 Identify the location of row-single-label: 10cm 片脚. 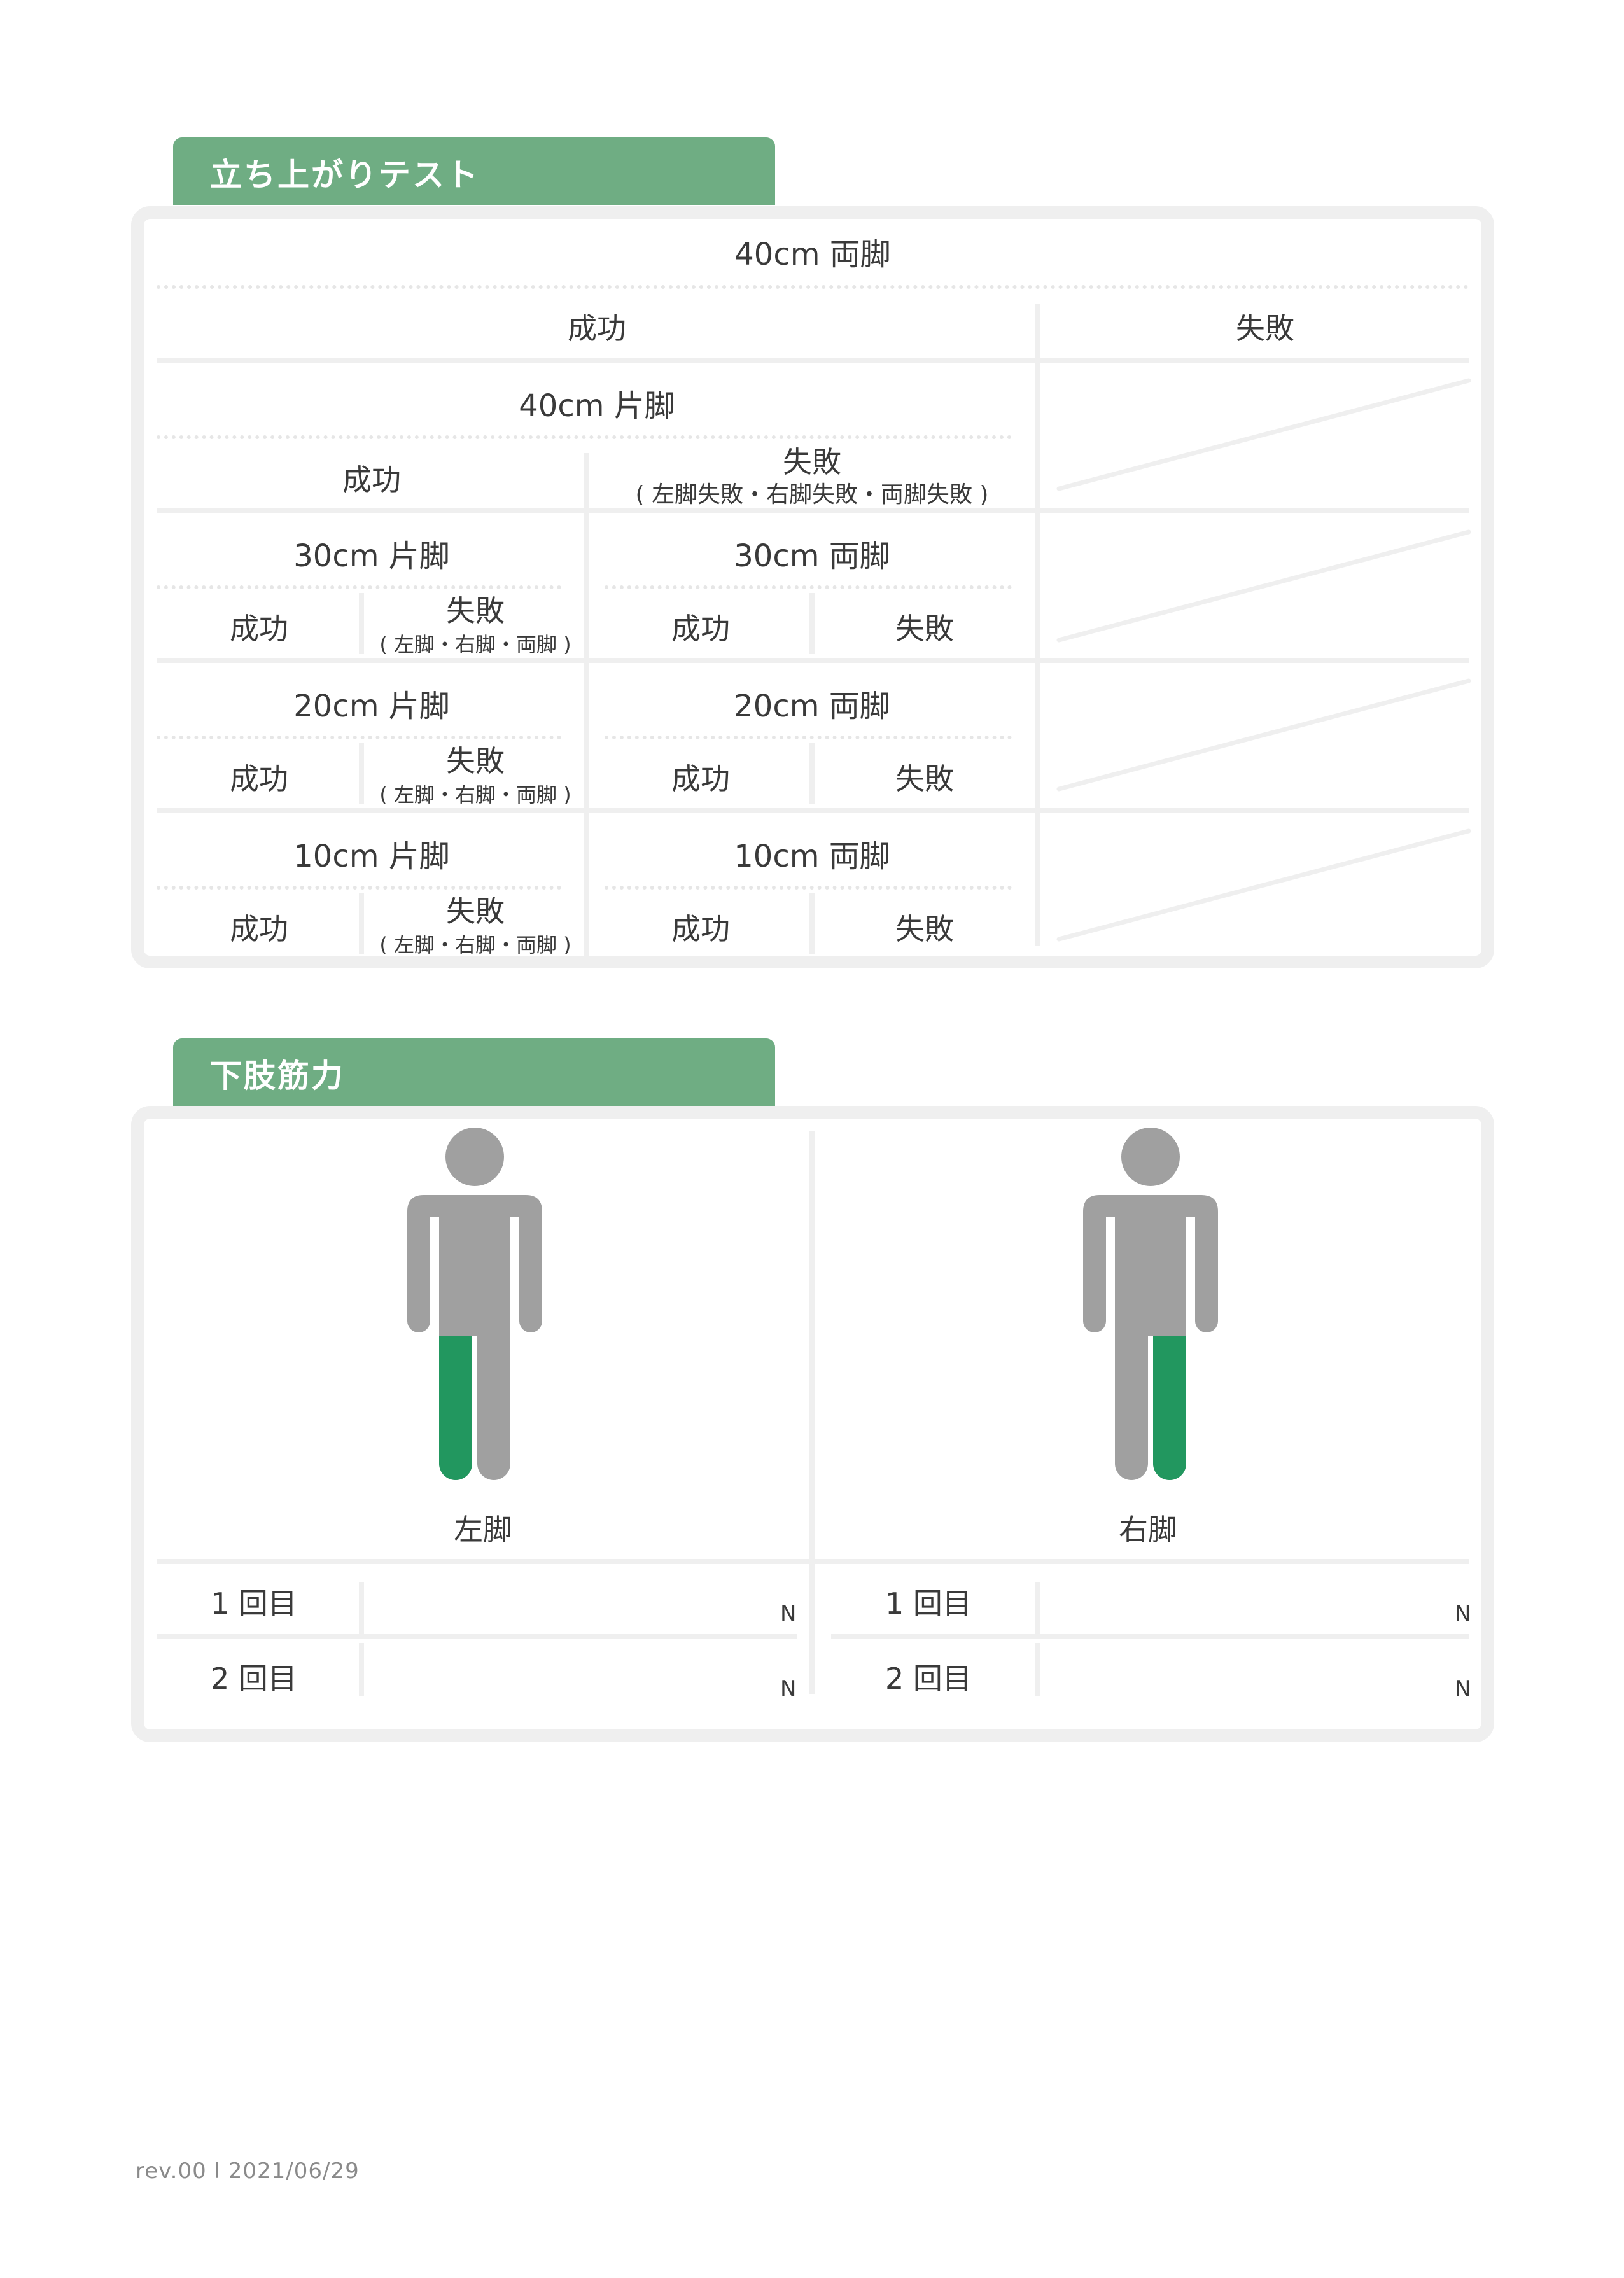
(371, 856).